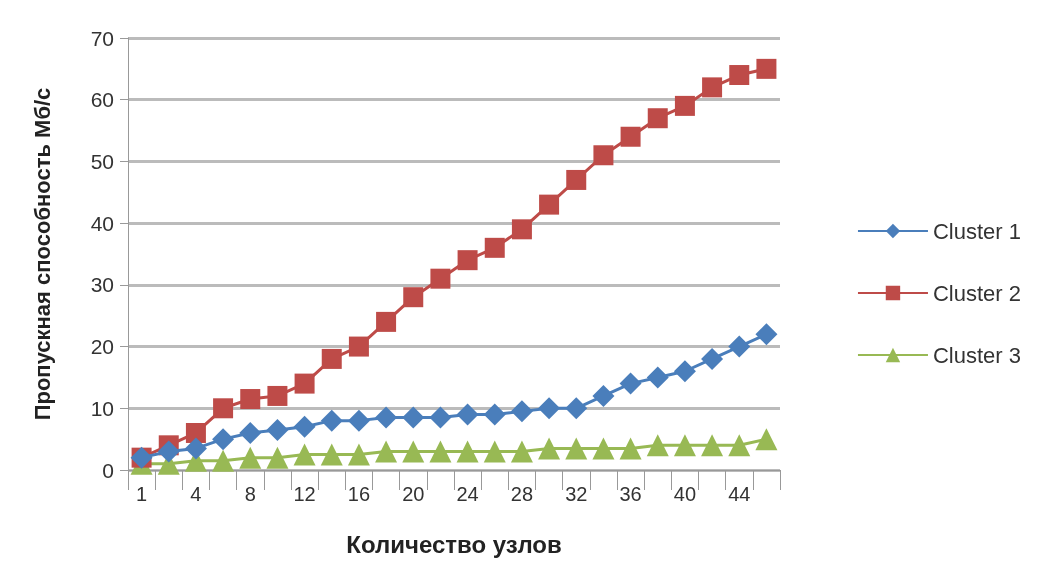 This screenshot has height=586, width=1038. I want to click on x-tick-label: 12, so click(304, 494).